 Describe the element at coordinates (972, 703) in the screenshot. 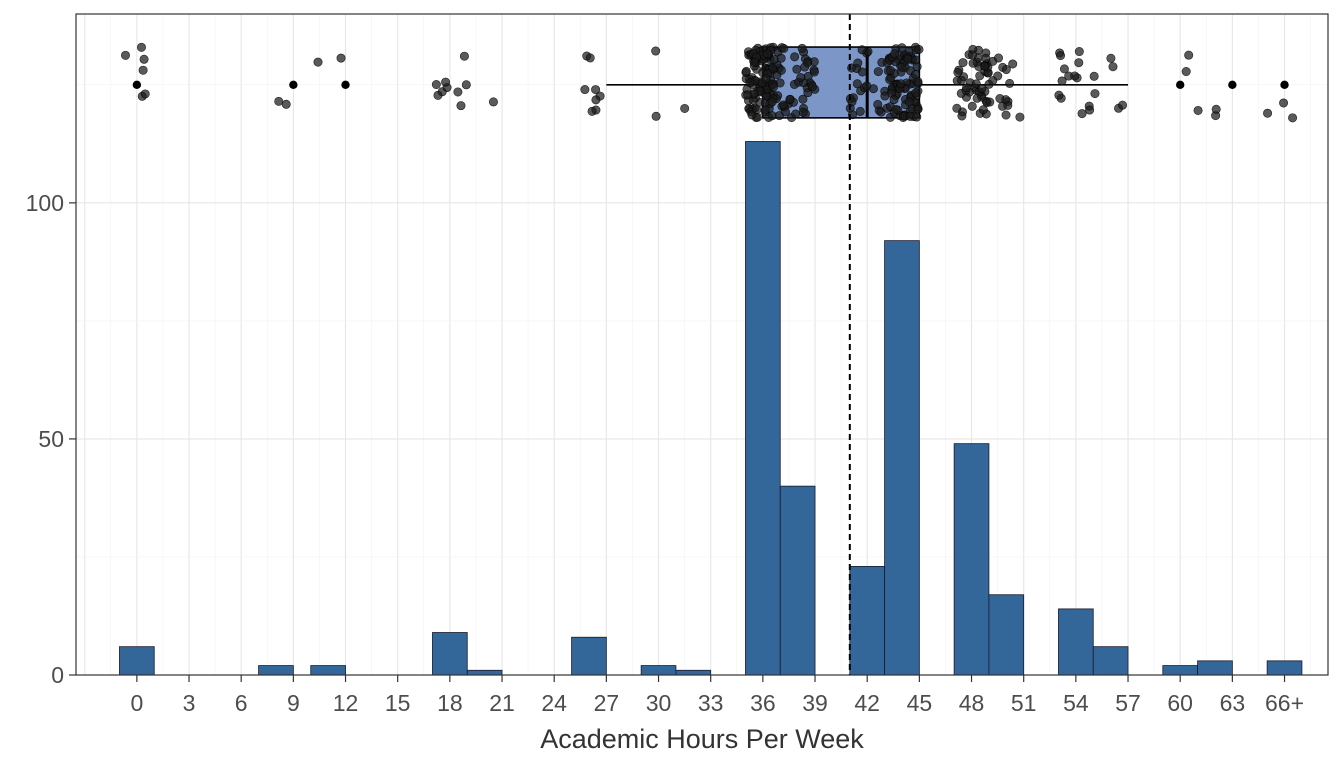

I see `x-tick-label: 48` at that location.